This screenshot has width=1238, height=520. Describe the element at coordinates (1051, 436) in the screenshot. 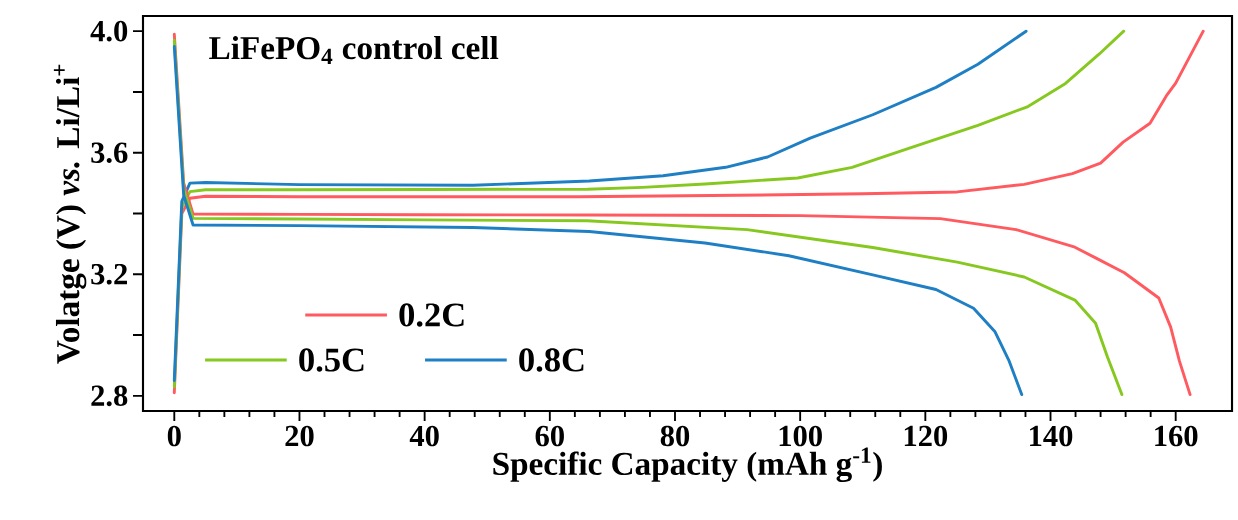

I see `x-tick-label: 140` at that location.